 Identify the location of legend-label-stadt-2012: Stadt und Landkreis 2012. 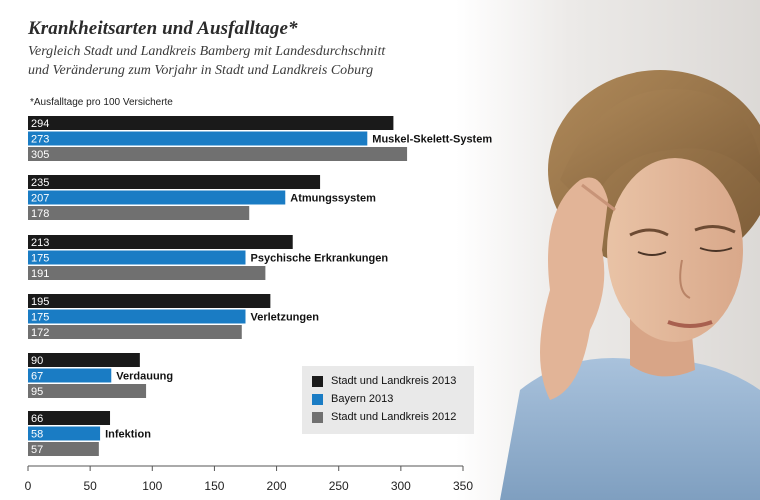
(394, 417).